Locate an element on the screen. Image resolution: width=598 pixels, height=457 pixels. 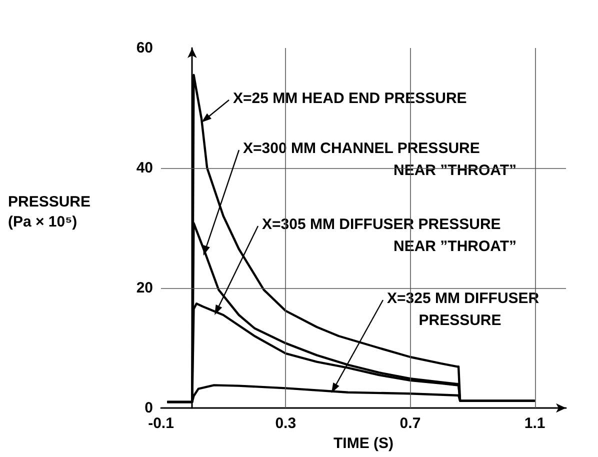
annotation: X=25 MM HEAD END PRESSURE is located at coordinates (350, 98).